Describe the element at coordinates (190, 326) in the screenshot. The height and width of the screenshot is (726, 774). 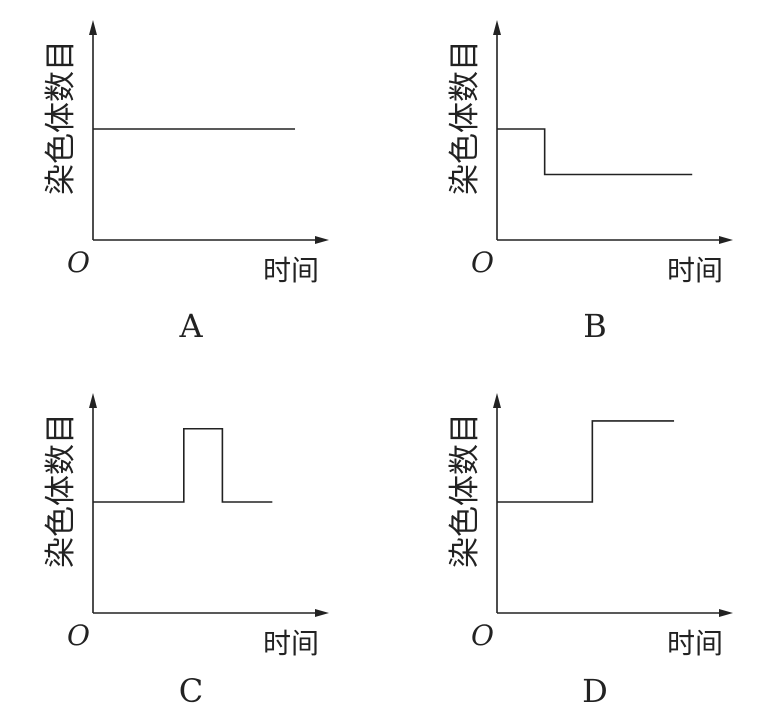
I see `panel-label: A` at that location.